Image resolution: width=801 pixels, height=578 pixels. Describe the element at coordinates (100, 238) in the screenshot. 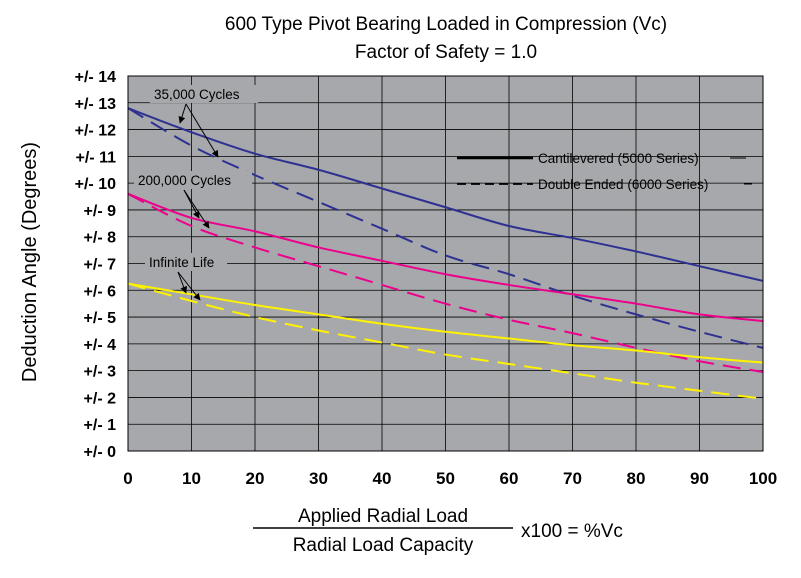

I see `y-tick-label: +/- 8` at that location.